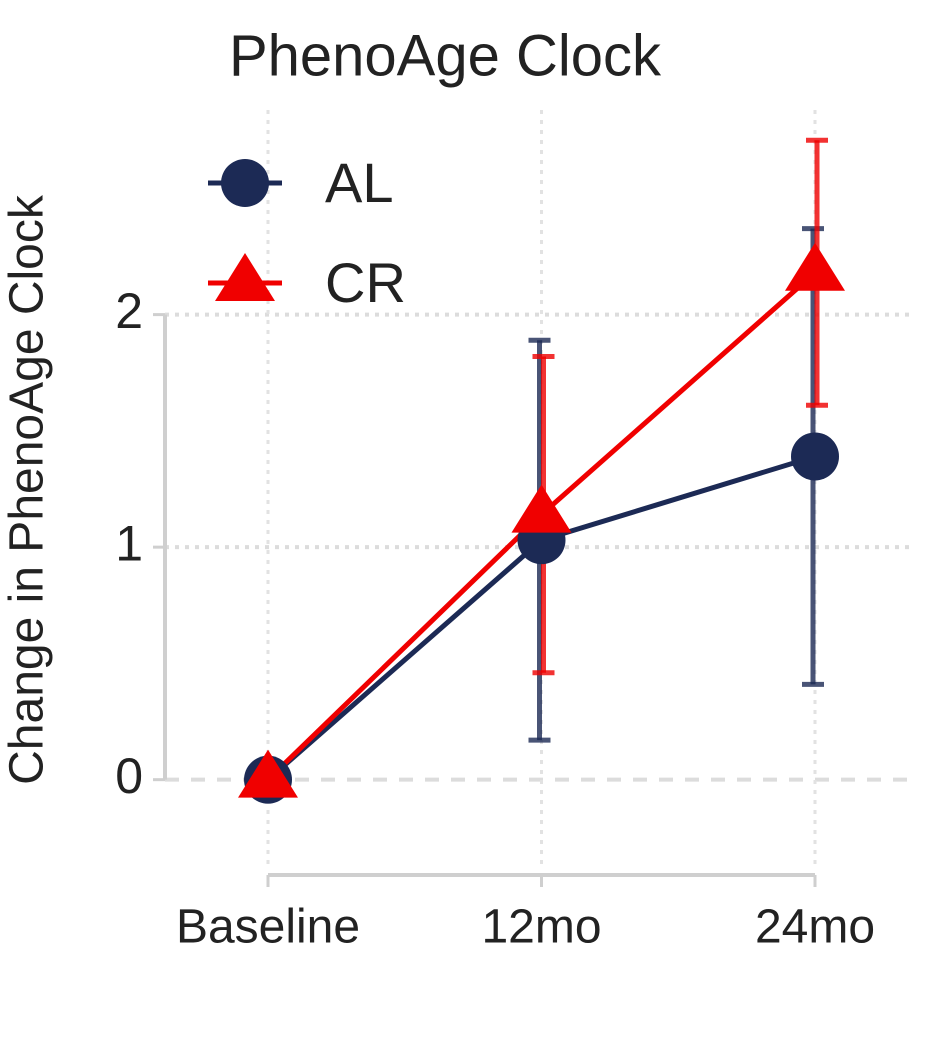 This screenshot has height=1061, width=942. I want to click on y-tick-label: 1, so click(129, 543).